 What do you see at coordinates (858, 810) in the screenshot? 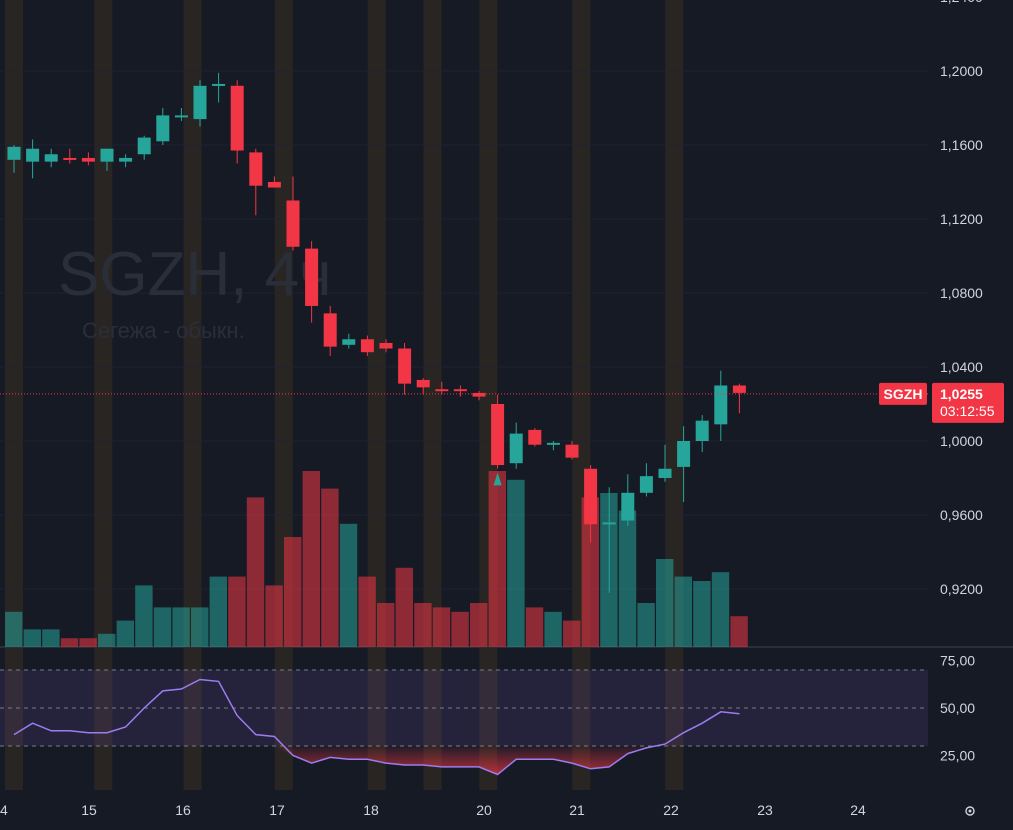
I see `time-tick-label: 24` at bounding box center [858, 810].